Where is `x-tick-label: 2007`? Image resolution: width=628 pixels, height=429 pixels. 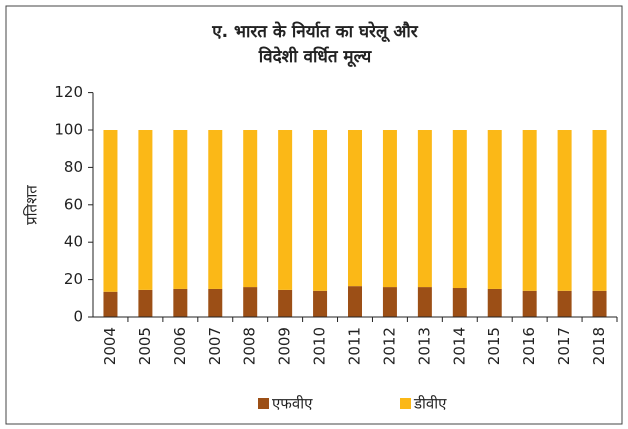
x-tick-label: 2007 is located at coordinates (215, 346).